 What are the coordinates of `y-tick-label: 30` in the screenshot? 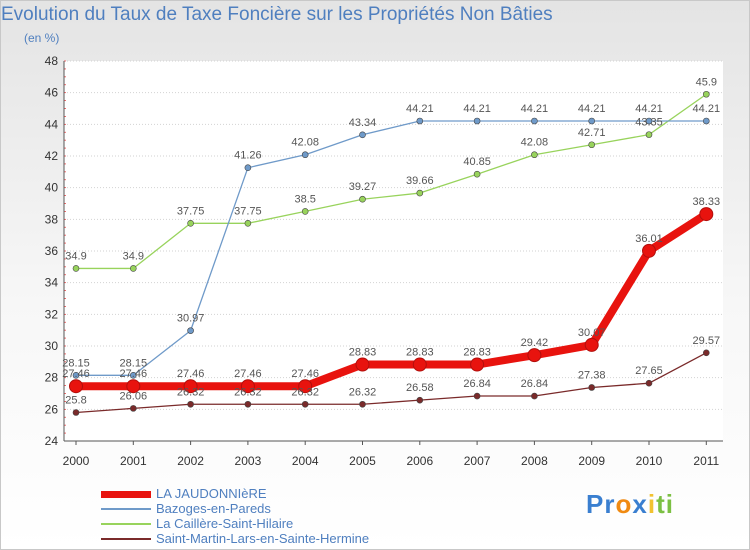 It's located at (52, 346).